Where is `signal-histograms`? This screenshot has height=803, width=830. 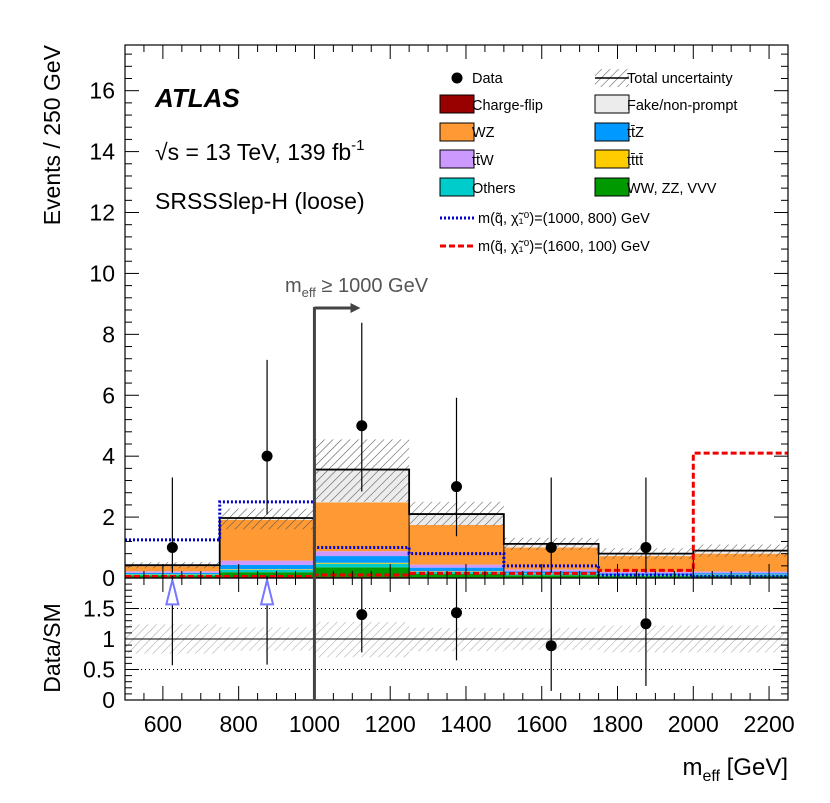 signal-histograms is located at coordinates (456, 514).